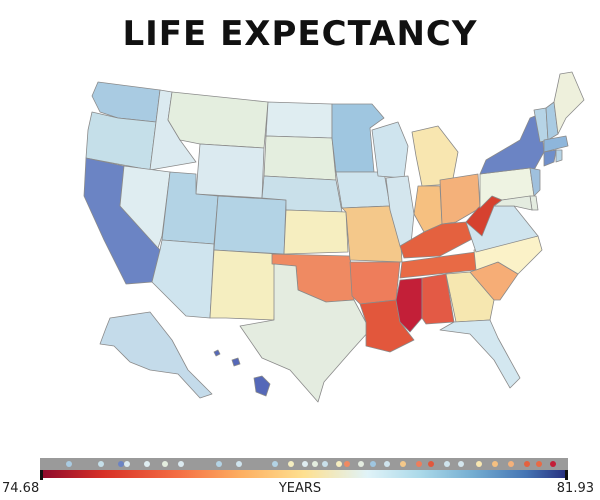  What do you see at coordinates (390, 150) in the screenshot?
I see `state-wisconsin` at bounding box center [390, 150].